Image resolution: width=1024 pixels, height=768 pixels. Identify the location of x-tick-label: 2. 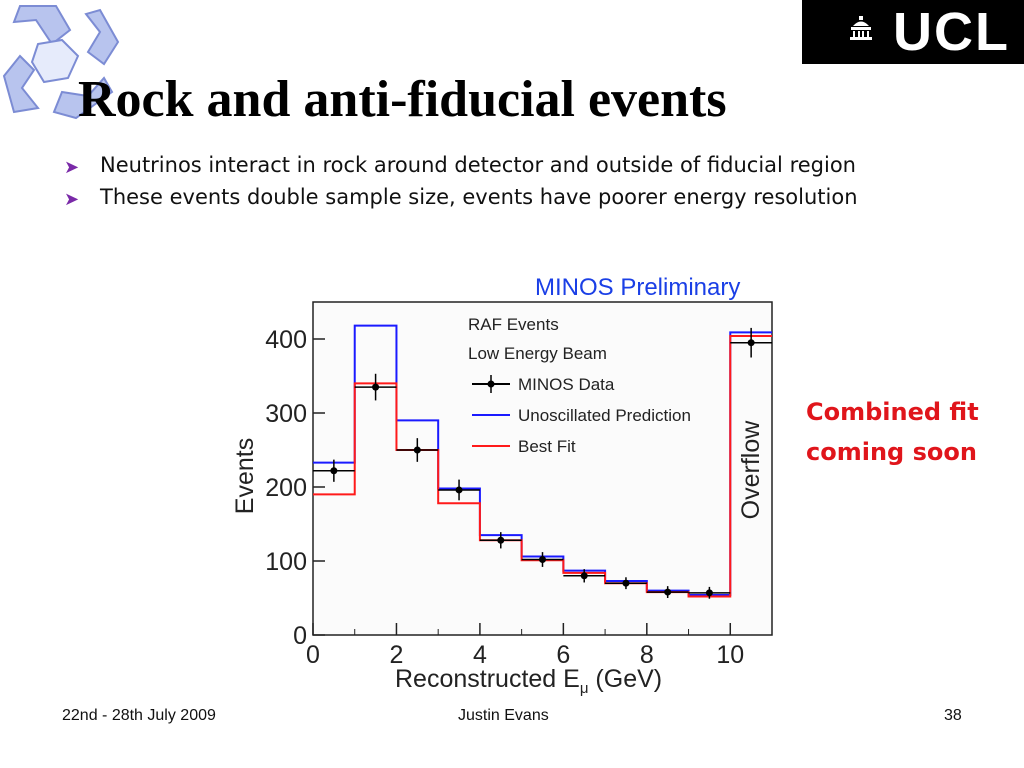
(397, 655).